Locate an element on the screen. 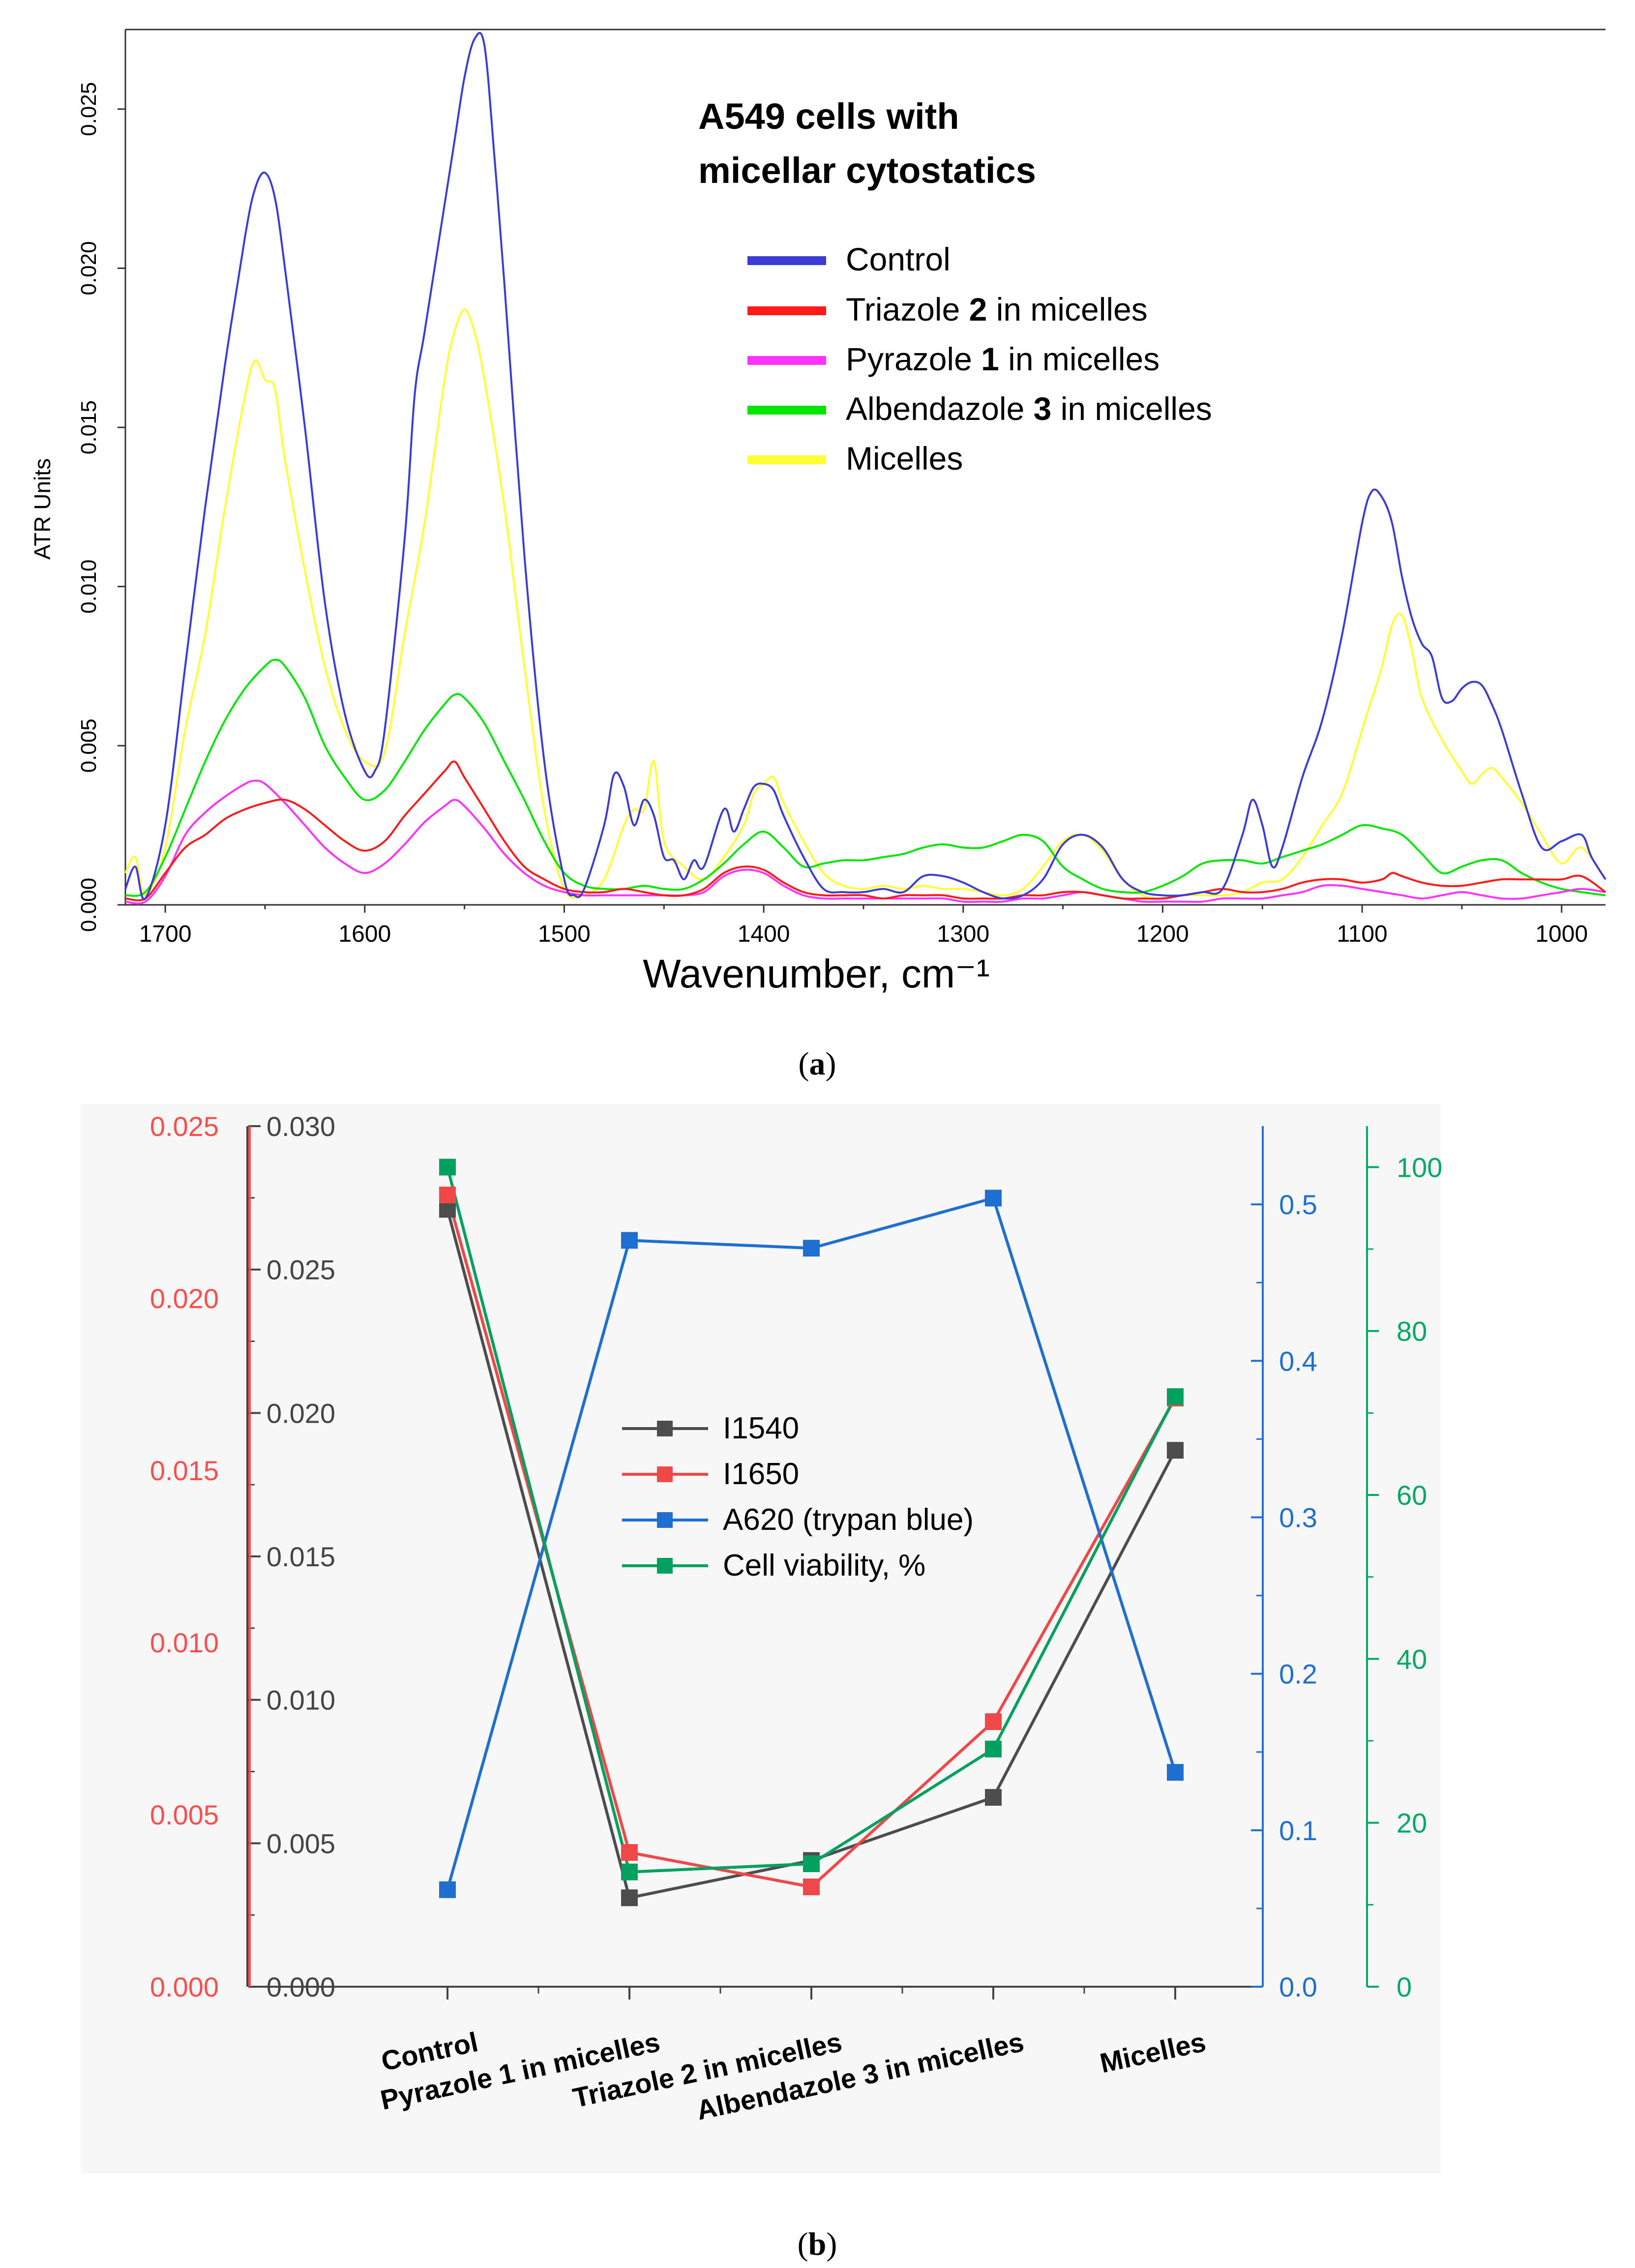 This screenshot has height=2268, width=1635. legend-b-label-i1650: I1650 is located at coordinates (761, 1474).